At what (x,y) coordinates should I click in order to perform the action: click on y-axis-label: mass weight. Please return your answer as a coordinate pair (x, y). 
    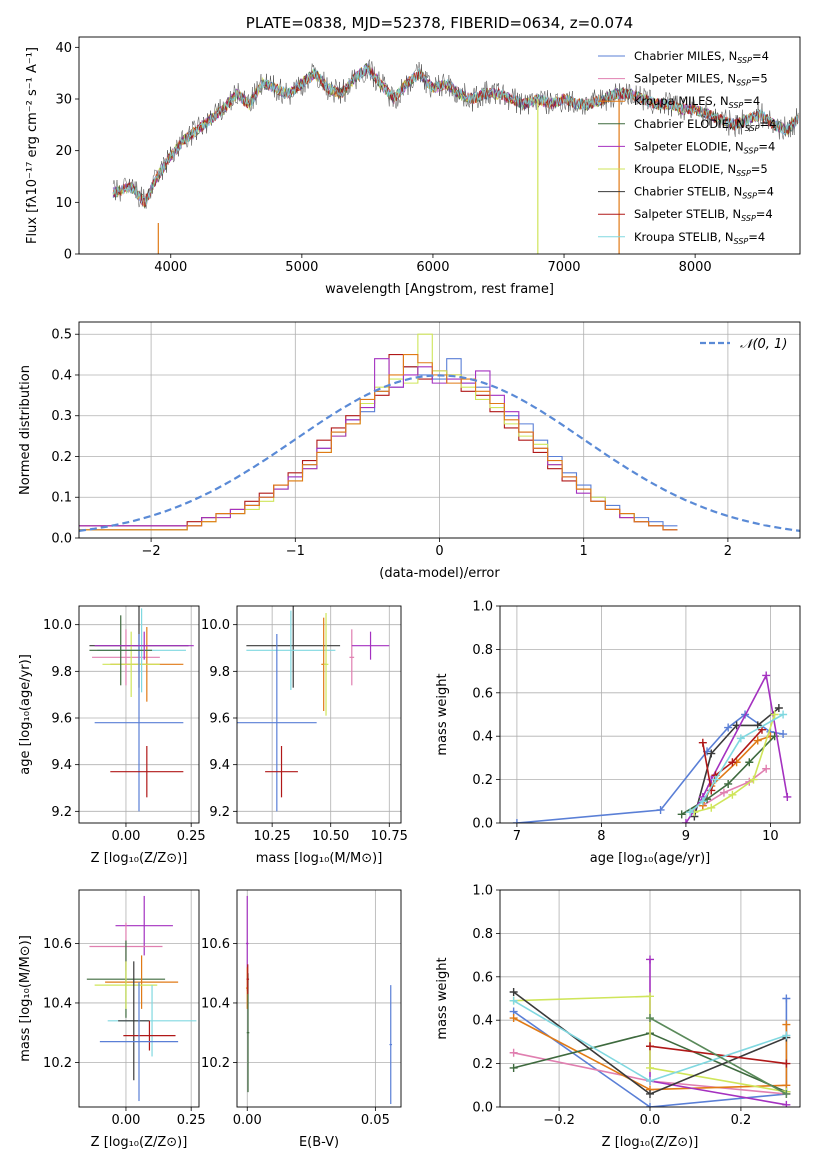
    Looking at the image, I should click on (442, 714).